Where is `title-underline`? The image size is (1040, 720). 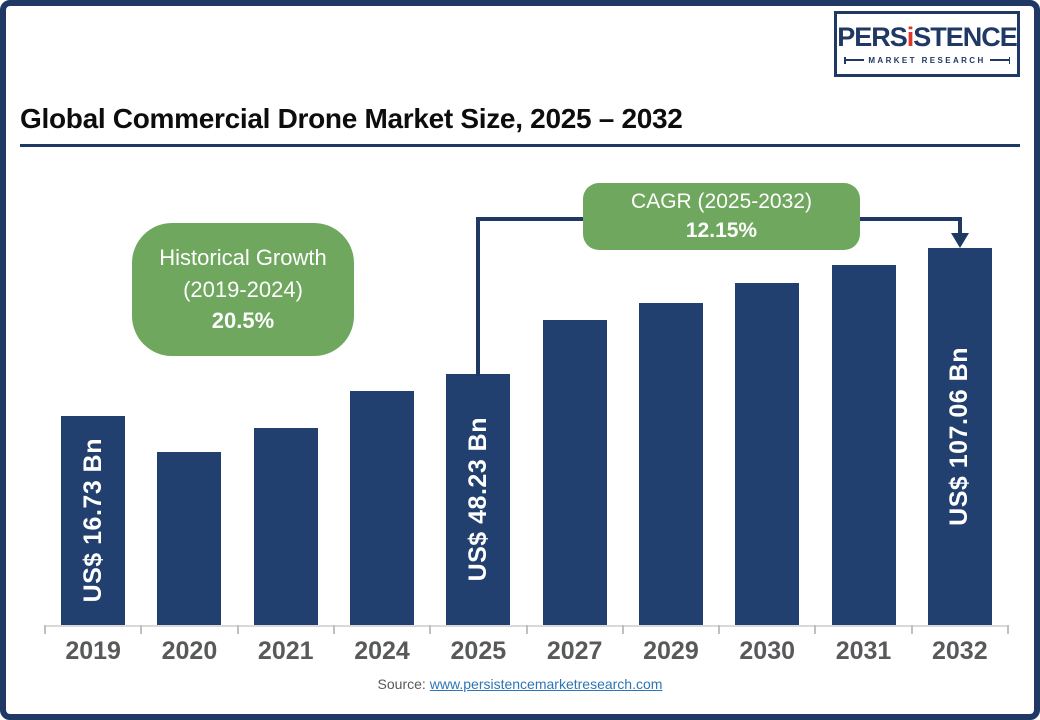 title-underline is located at coordinates (520, 145).